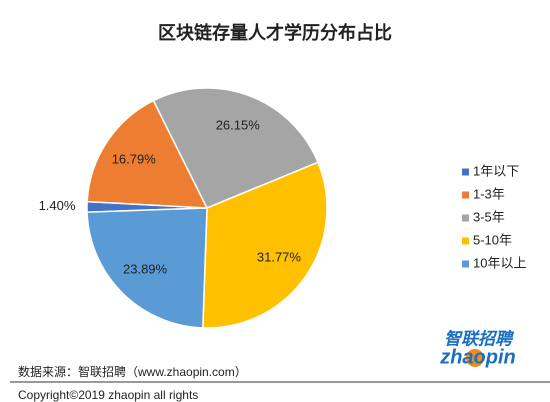 The image size is (550, 402). I want to click on data-label: 16.79%, so click(134, 158).